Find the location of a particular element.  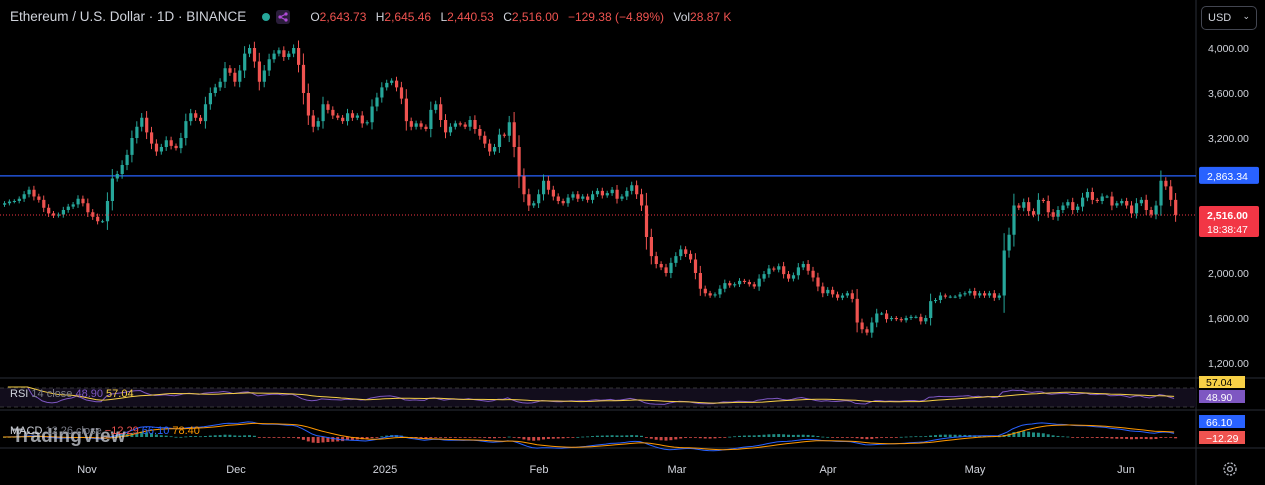

rsi-legend: RSI 14 close 48.90 57.04 is located at coordinates (72, 394).